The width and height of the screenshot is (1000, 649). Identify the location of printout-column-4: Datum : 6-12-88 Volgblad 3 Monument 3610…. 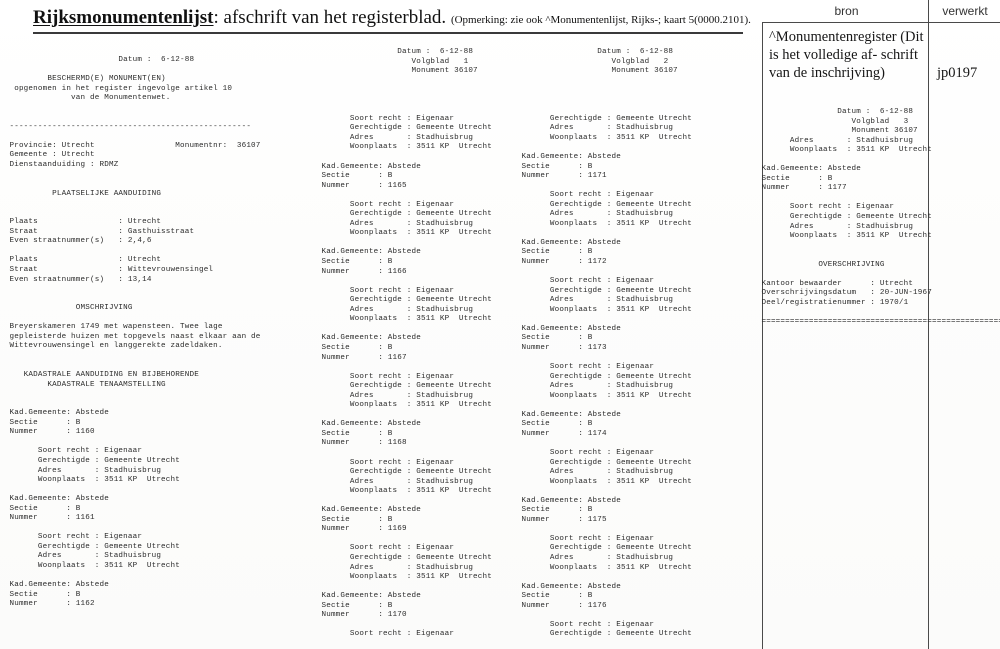
(880, 217).